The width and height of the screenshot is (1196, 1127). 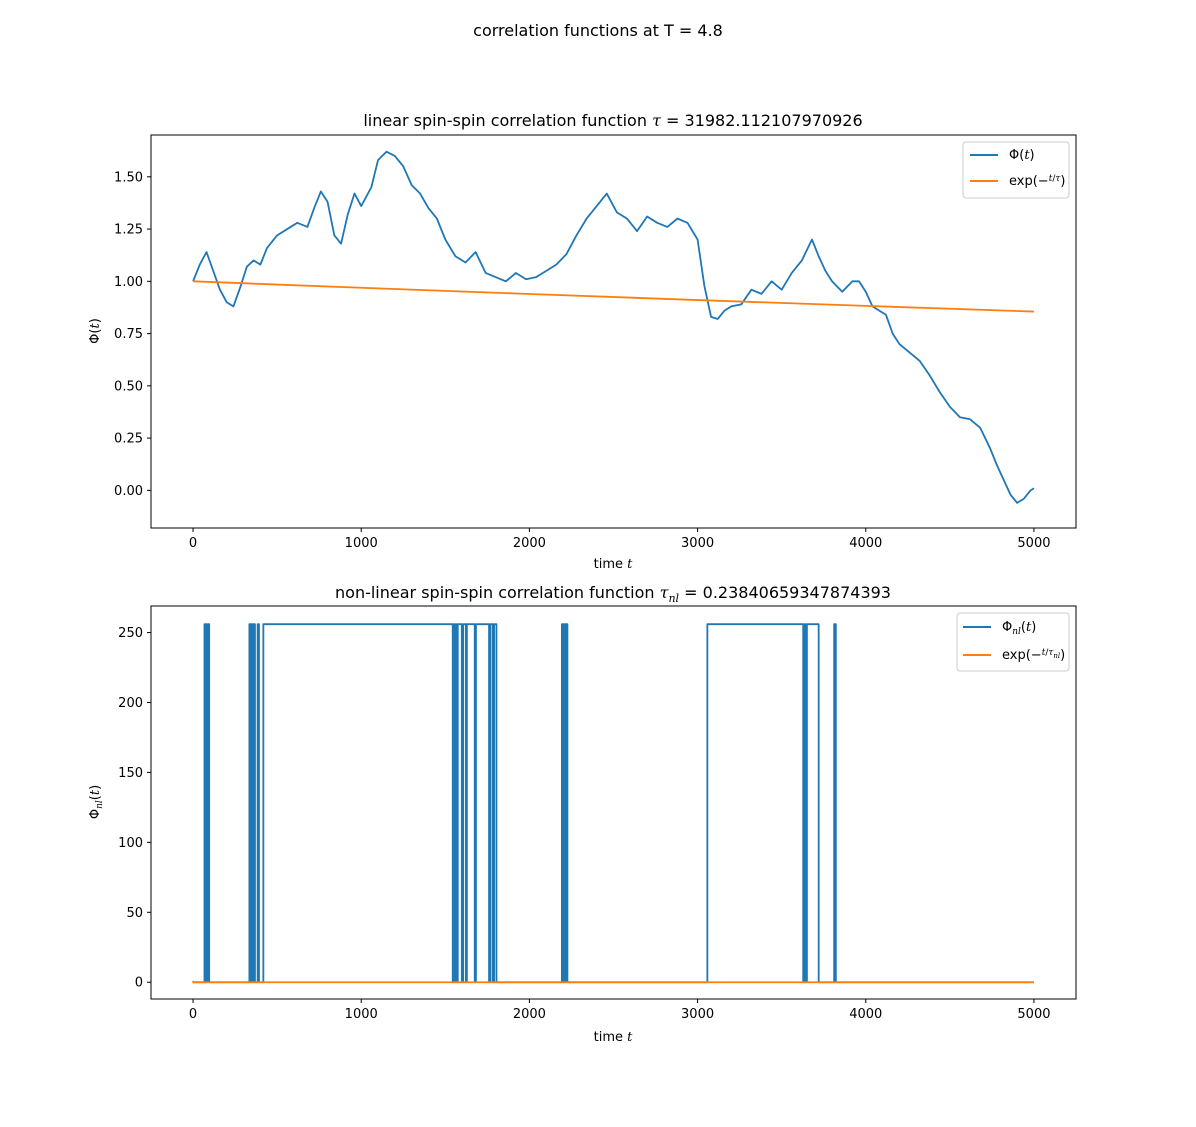 What do you see at coordinates (130, 773) in the screenshot?
I see `y-tick-label: 150` at bounding box center [130, 773].